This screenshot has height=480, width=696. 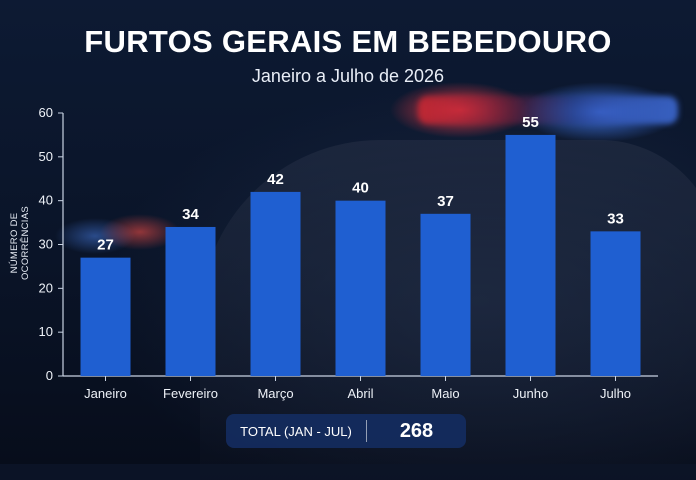 What do you see at coordinates (105, 393) in the screenshot?
I see `x-tick-label: Janeiro` at bounding box center [105, 393].